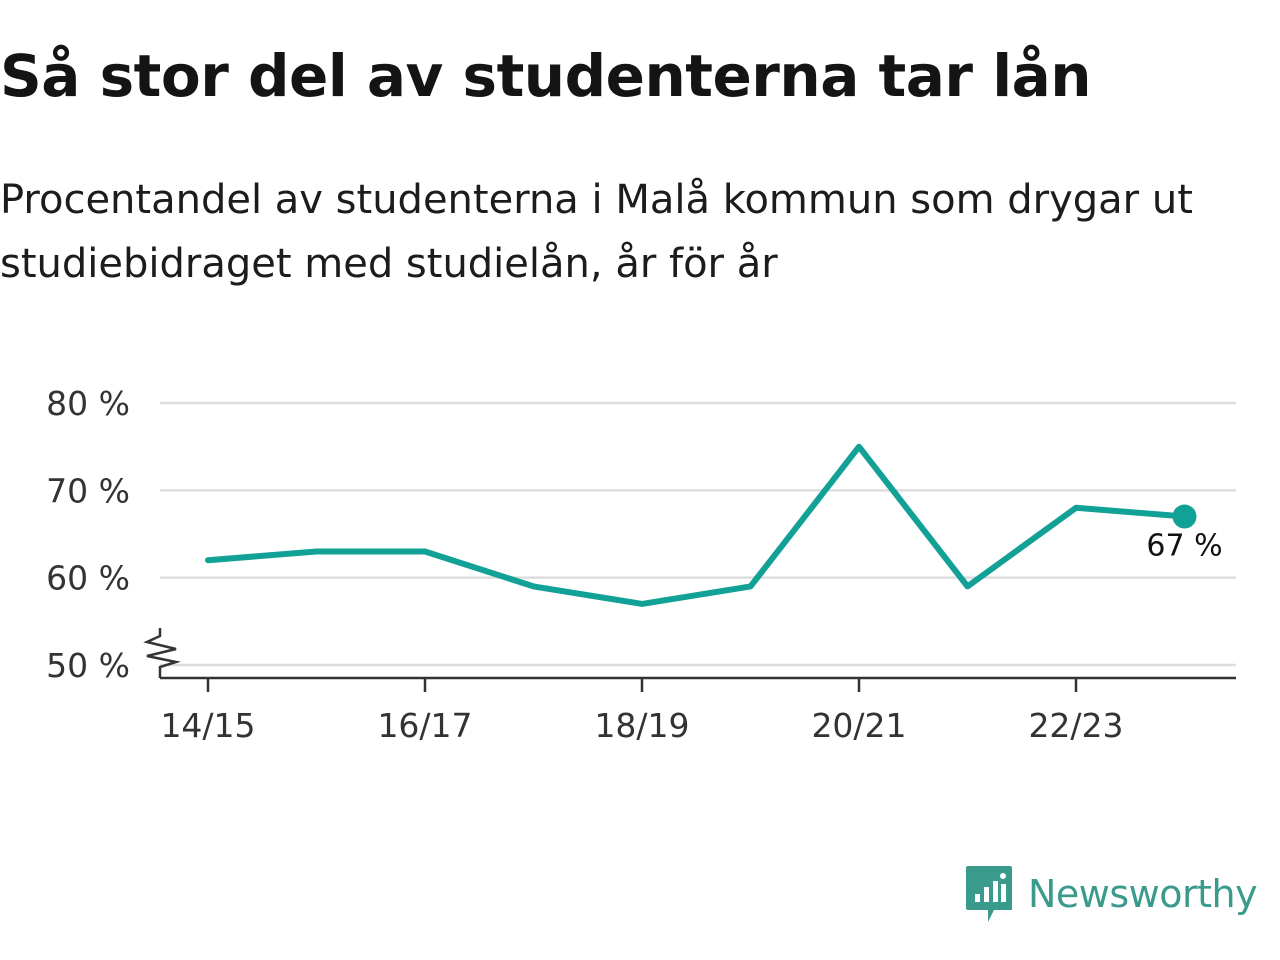  Describe the element at coordinates (989, 894) in the screenshot. I see `newsworthy-logo-icon` at that location.